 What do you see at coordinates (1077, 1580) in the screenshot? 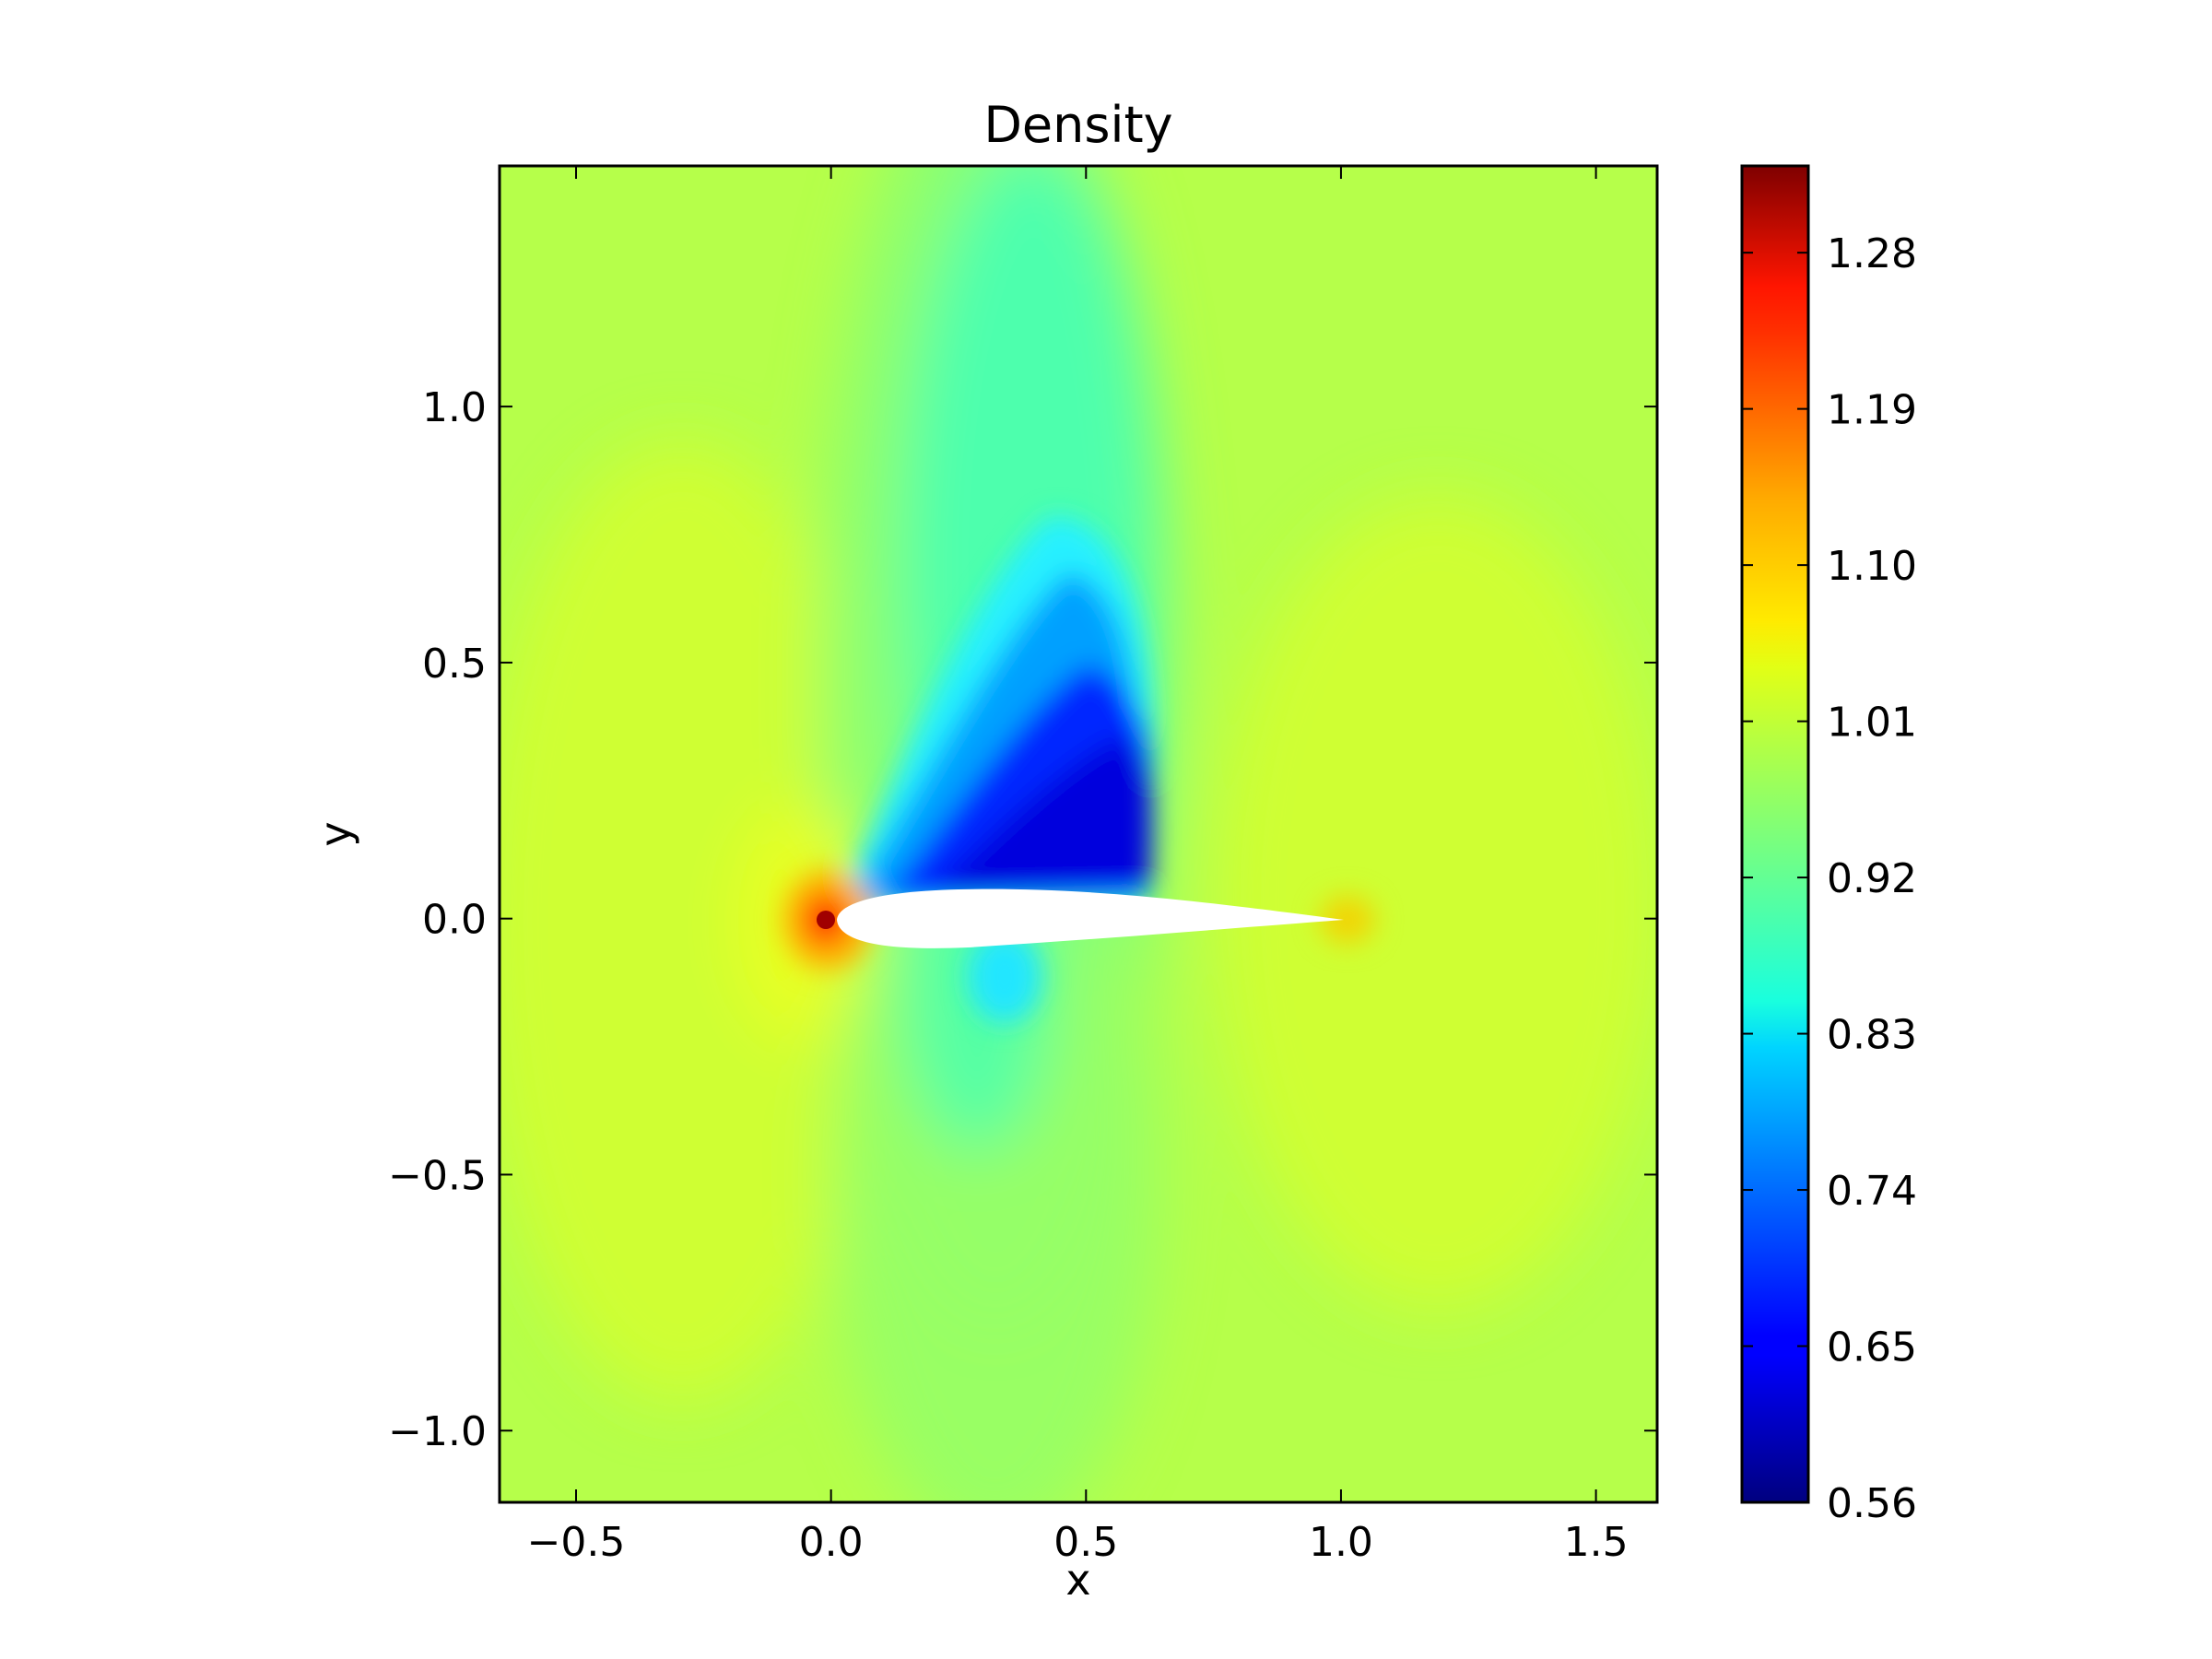
I see `x-axis-label: x` at bounding box center [1077, 1580].